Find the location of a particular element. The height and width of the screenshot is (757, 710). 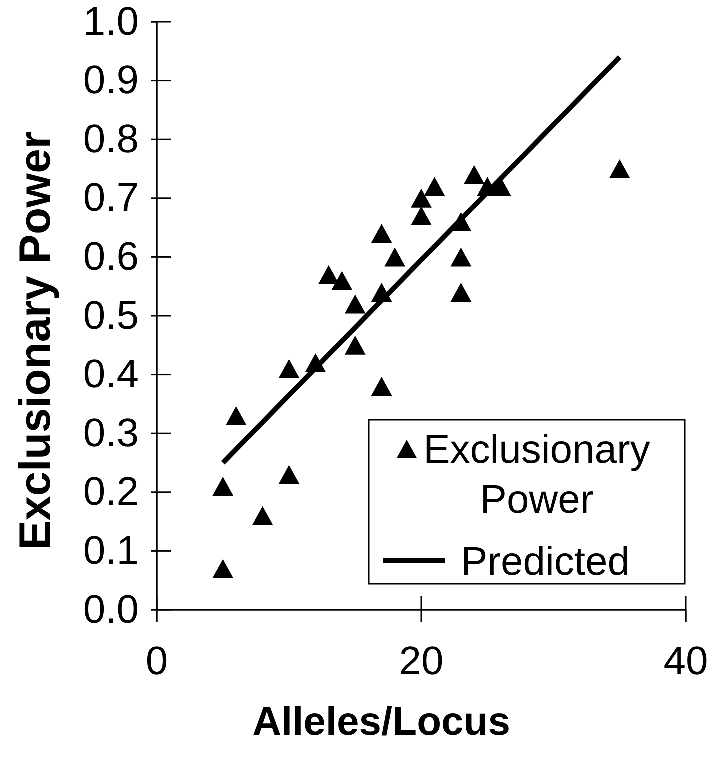

y-tick-label: 0.1 is located at coordinates (111, 551).